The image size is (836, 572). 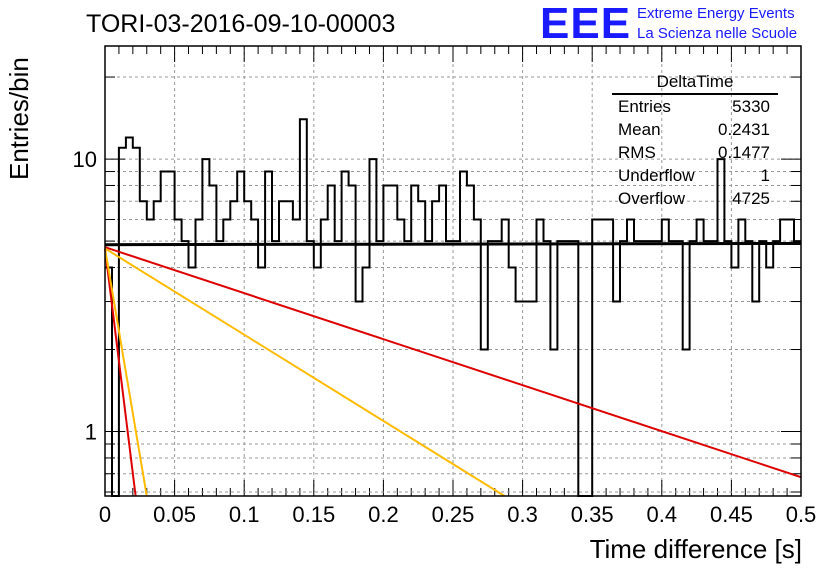 I want to click on stats-value: 0.2431, so click(x=744, y=129).